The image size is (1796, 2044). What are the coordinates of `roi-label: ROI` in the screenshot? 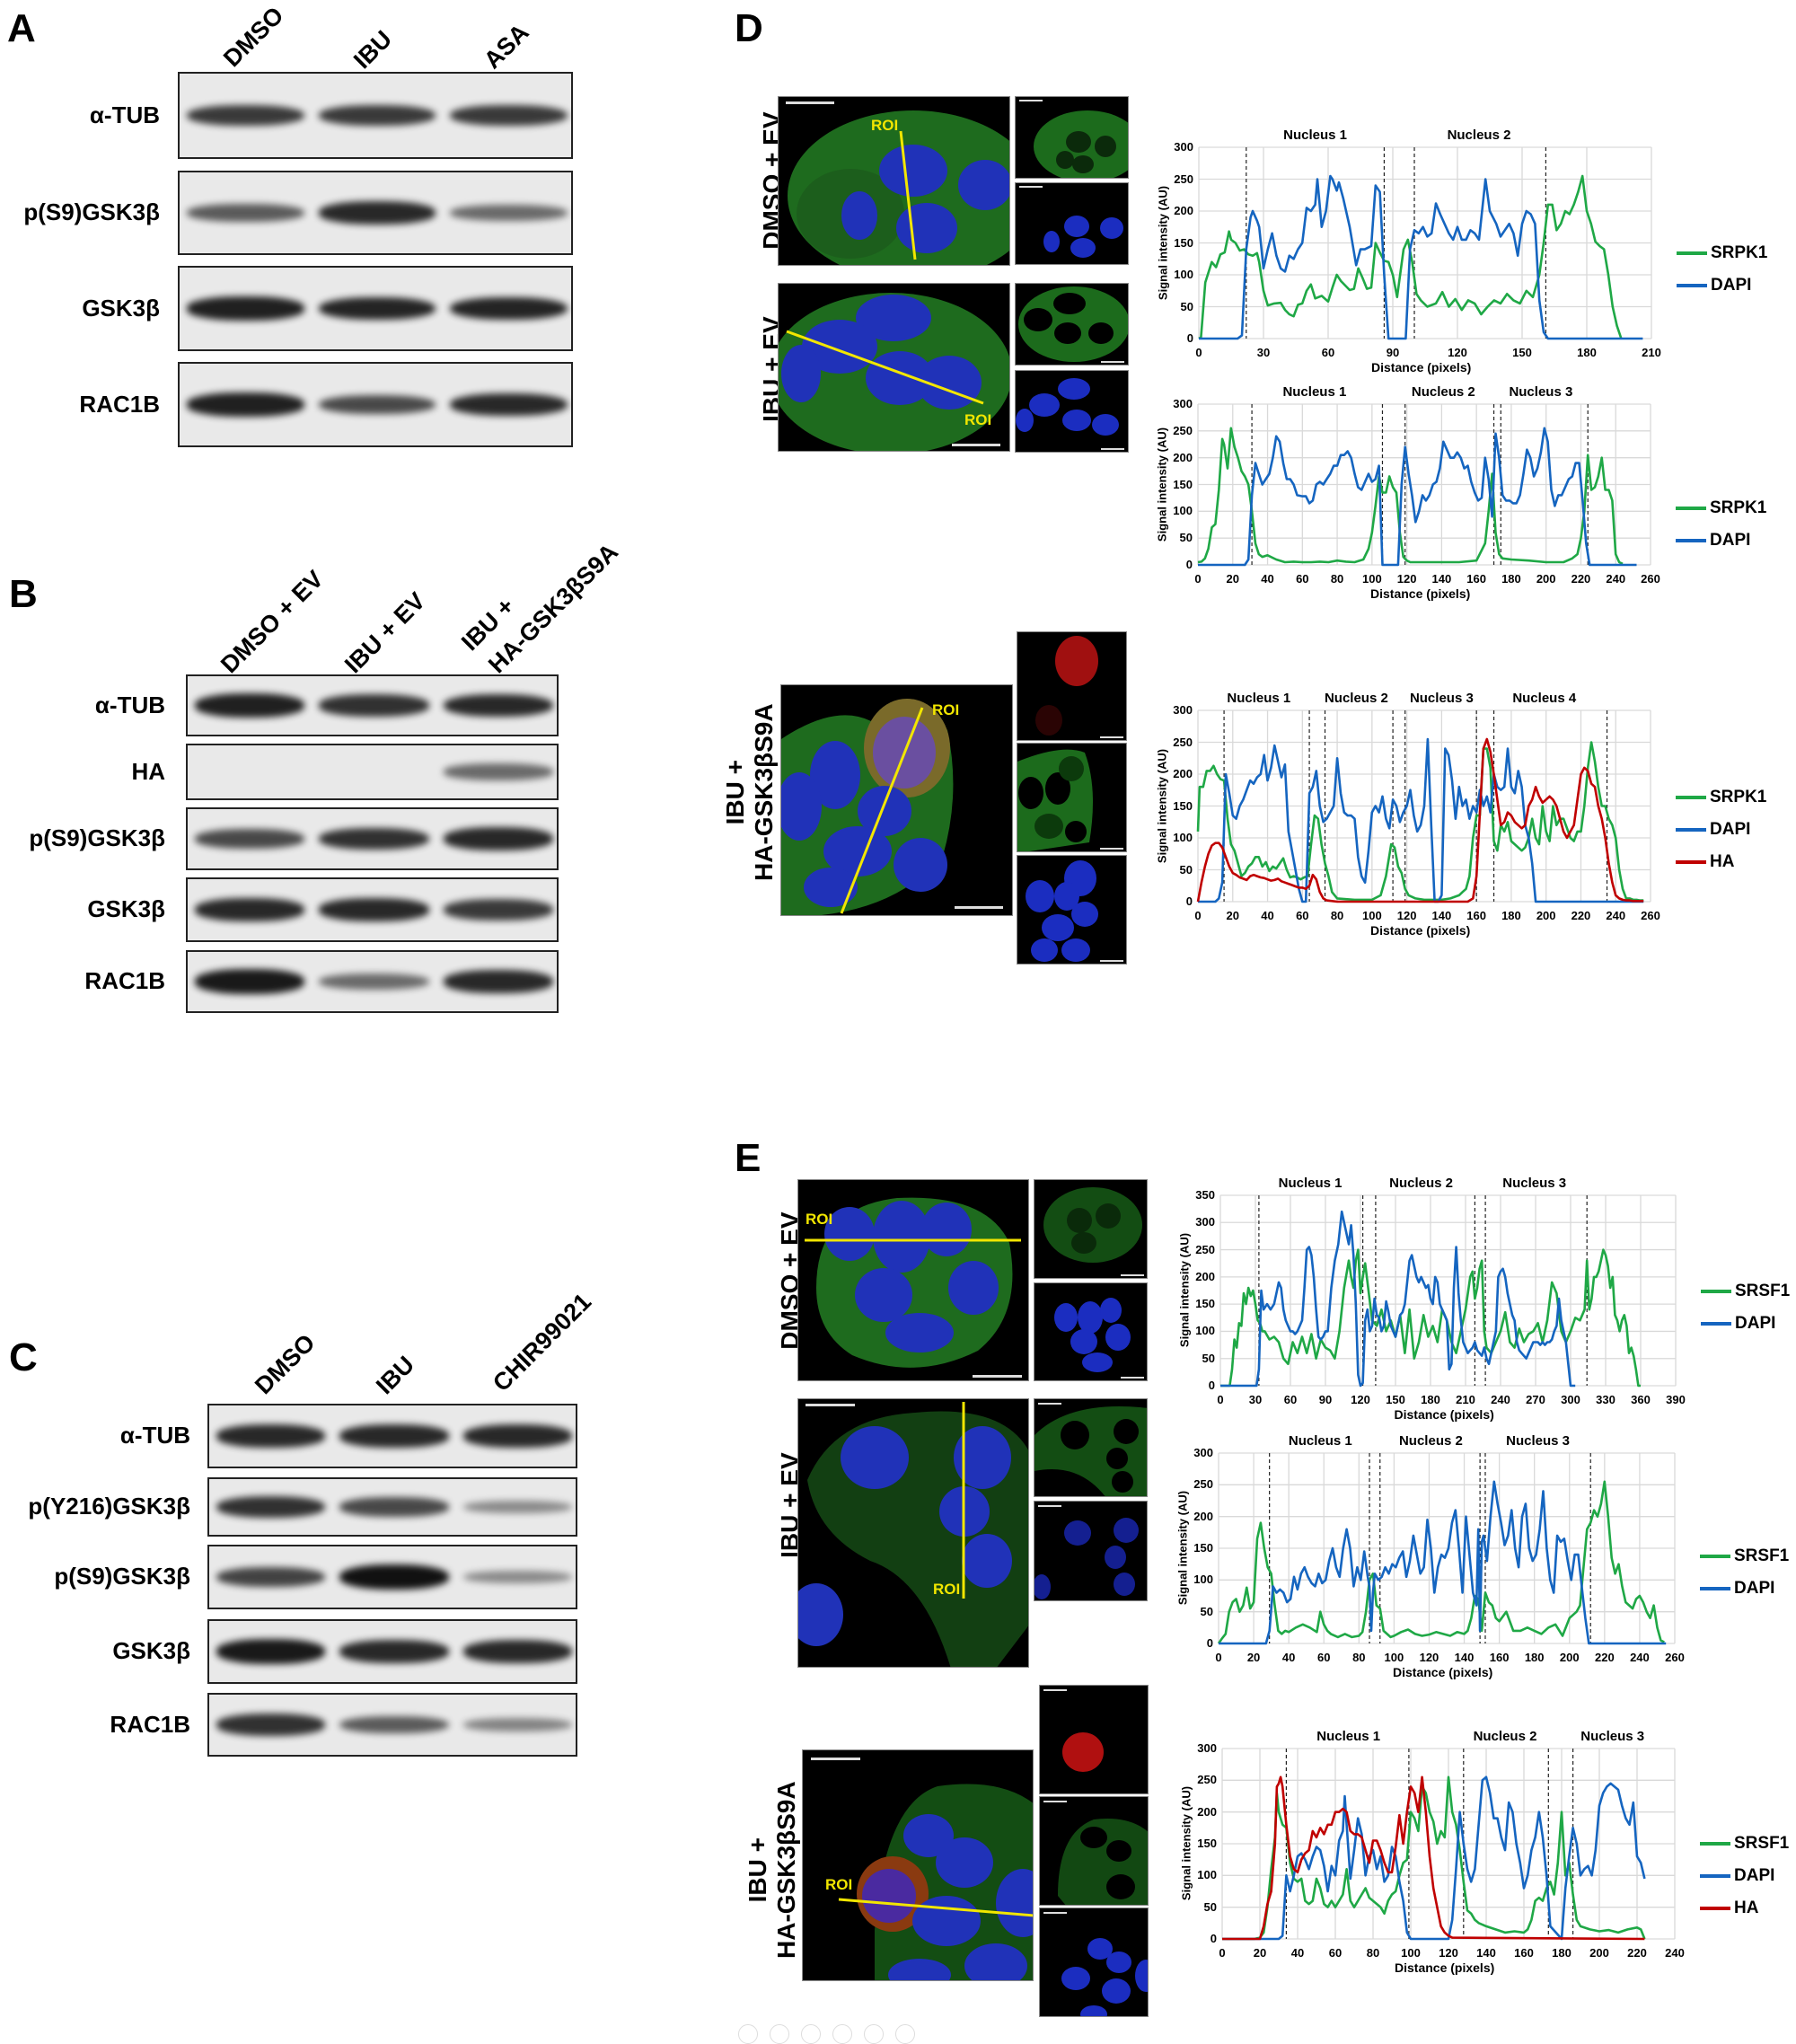 It's located at (819, 1219).